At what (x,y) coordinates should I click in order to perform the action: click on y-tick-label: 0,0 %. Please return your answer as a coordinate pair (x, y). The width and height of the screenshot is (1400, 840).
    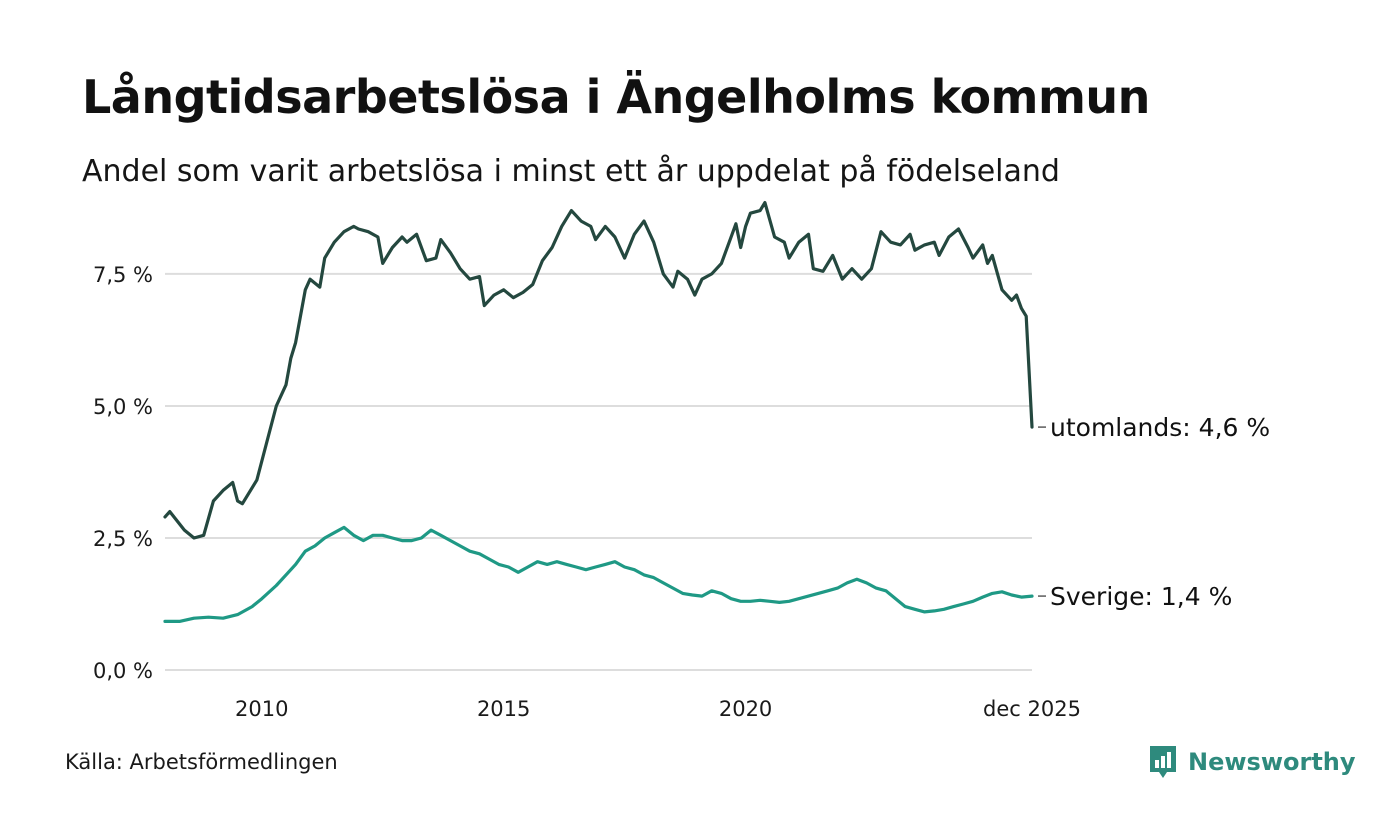
    Looking at the image, I should click on (123, 671).